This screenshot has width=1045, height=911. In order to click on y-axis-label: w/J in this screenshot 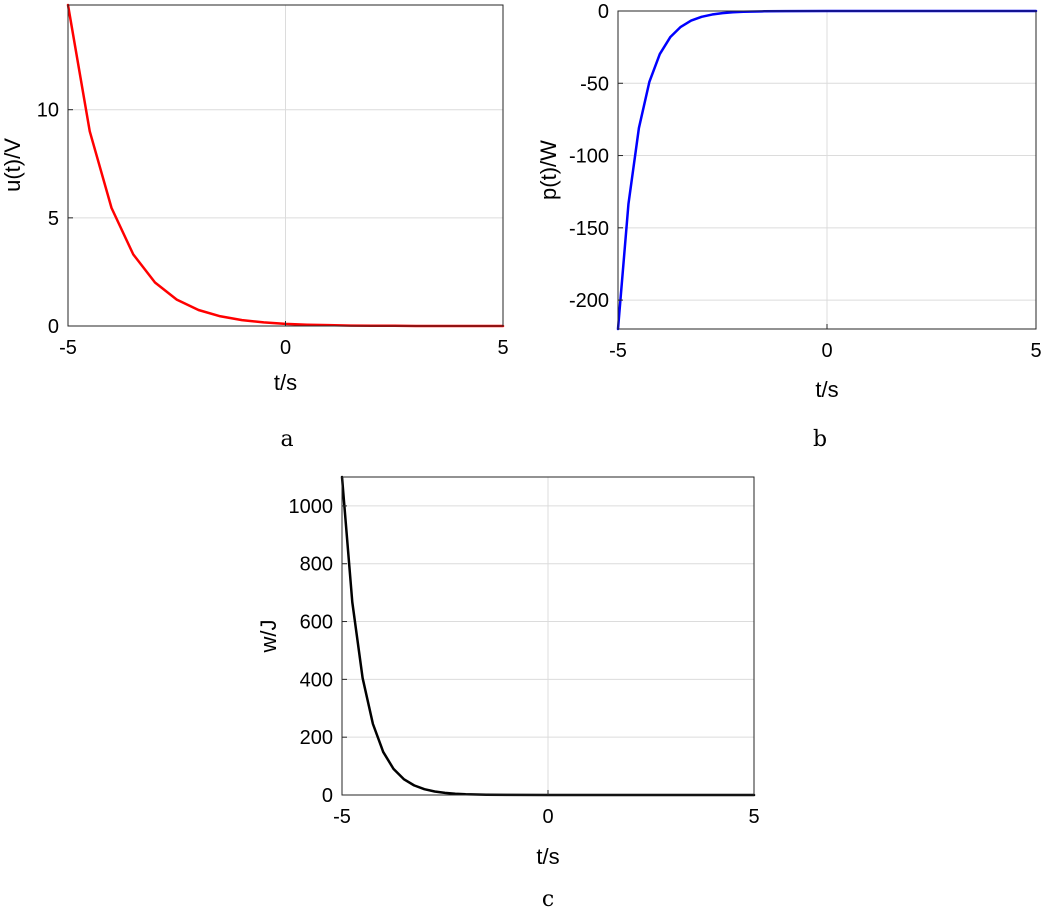, I will do `click(268, 637)`.